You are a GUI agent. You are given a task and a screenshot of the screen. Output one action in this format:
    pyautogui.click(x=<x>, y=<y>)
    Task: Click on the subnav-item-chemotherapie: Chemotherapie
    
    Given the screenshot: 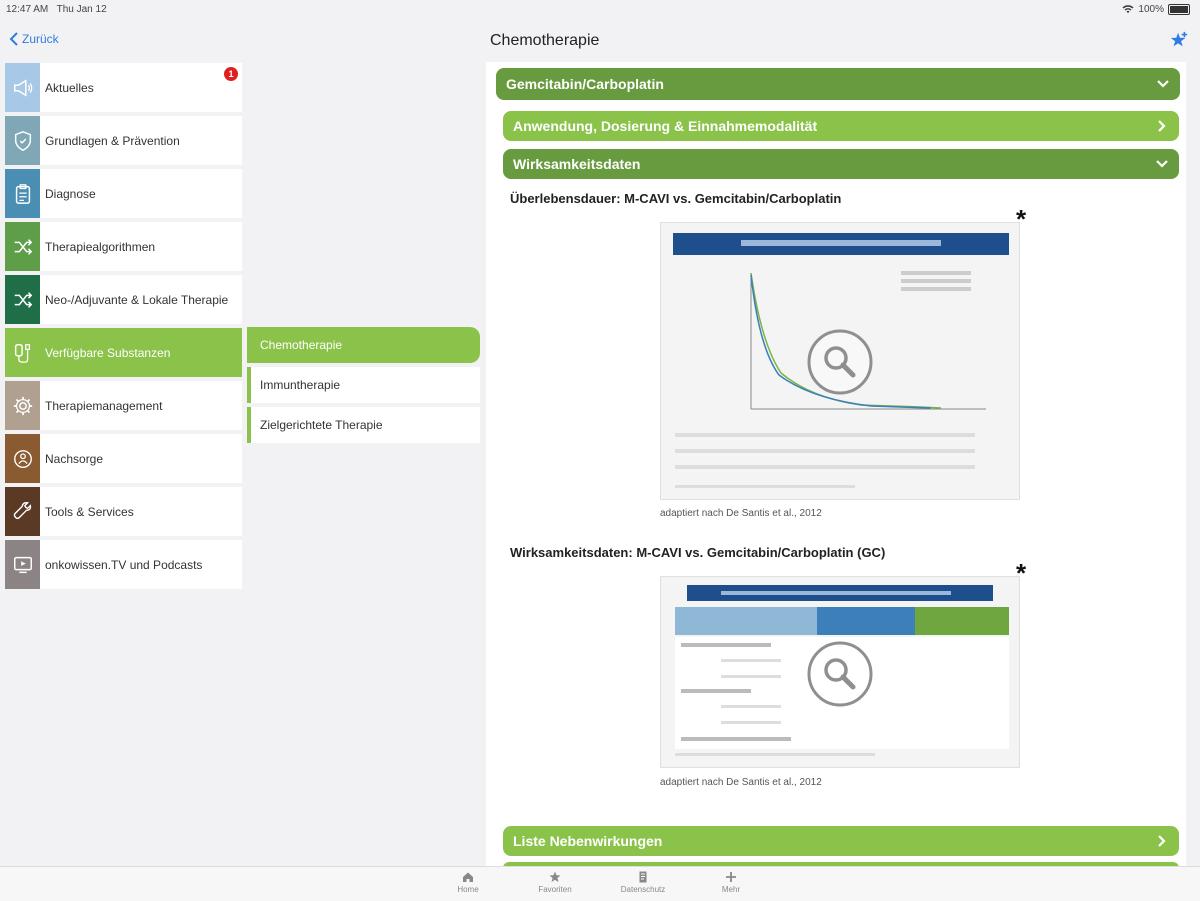 What is the action you would take?
    pyautogui.click(x=363, y=345)
    